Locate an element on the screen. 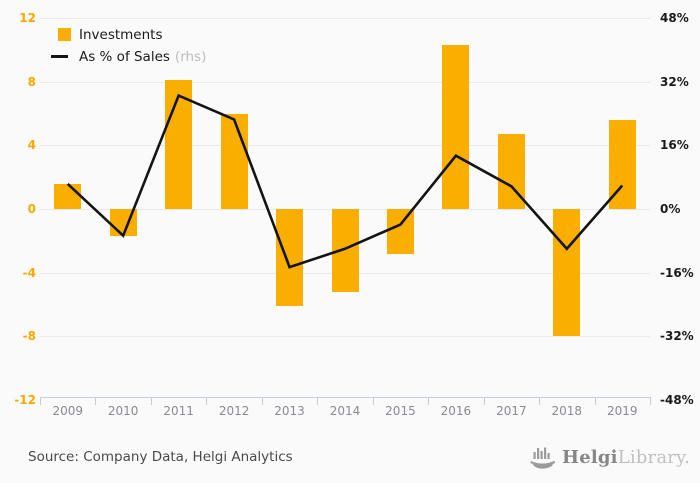  y-axis-label-left: 12 is located at coordinates (27, 18).